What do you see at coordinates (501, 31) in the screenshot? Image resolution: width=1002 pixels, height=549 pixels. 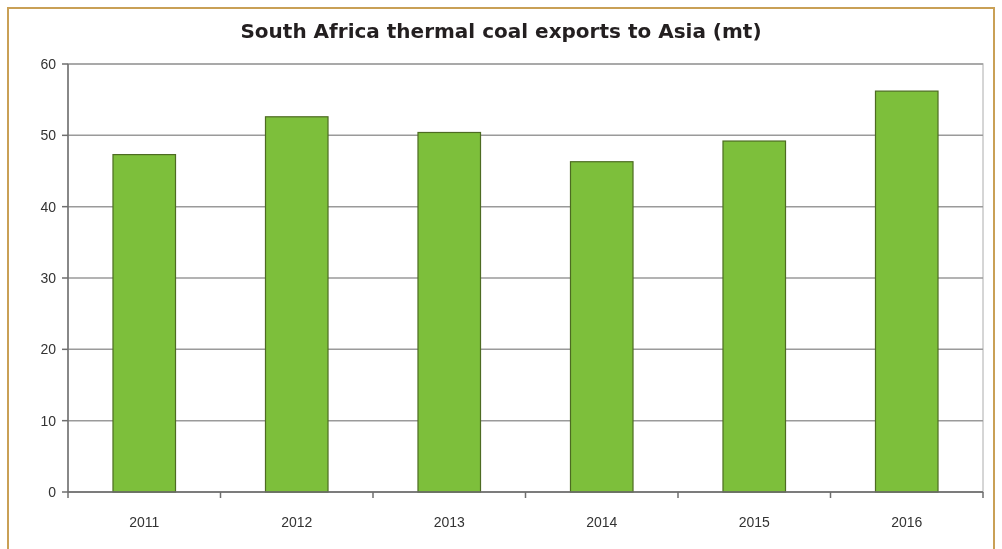 I see `chart-title: South Africa thermal coal exports to Asia (mt)` at bounding box center [501, 31].